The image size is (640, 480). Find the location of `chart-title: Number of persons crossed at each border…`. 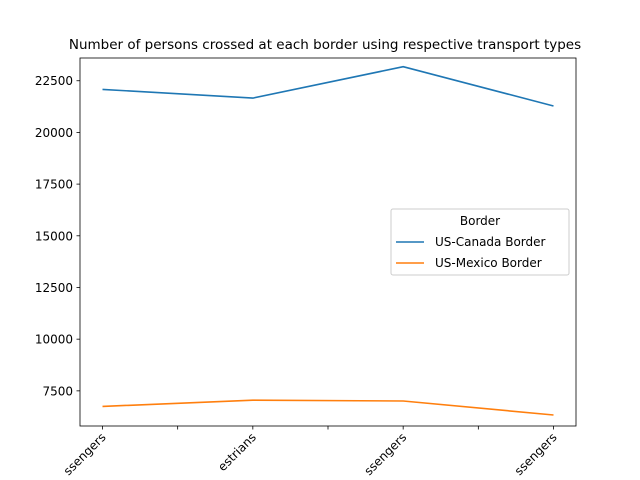

chart-title: Number of persons crossed at each border… is located at coordinates (325, 45).